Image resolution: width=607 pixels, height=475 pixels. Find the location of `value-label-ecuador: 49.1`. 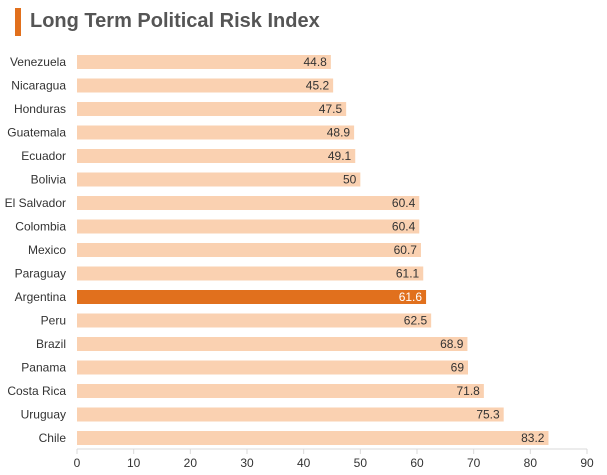

value-label-ecuador: 49.1 is located at coordinates (340, 156).